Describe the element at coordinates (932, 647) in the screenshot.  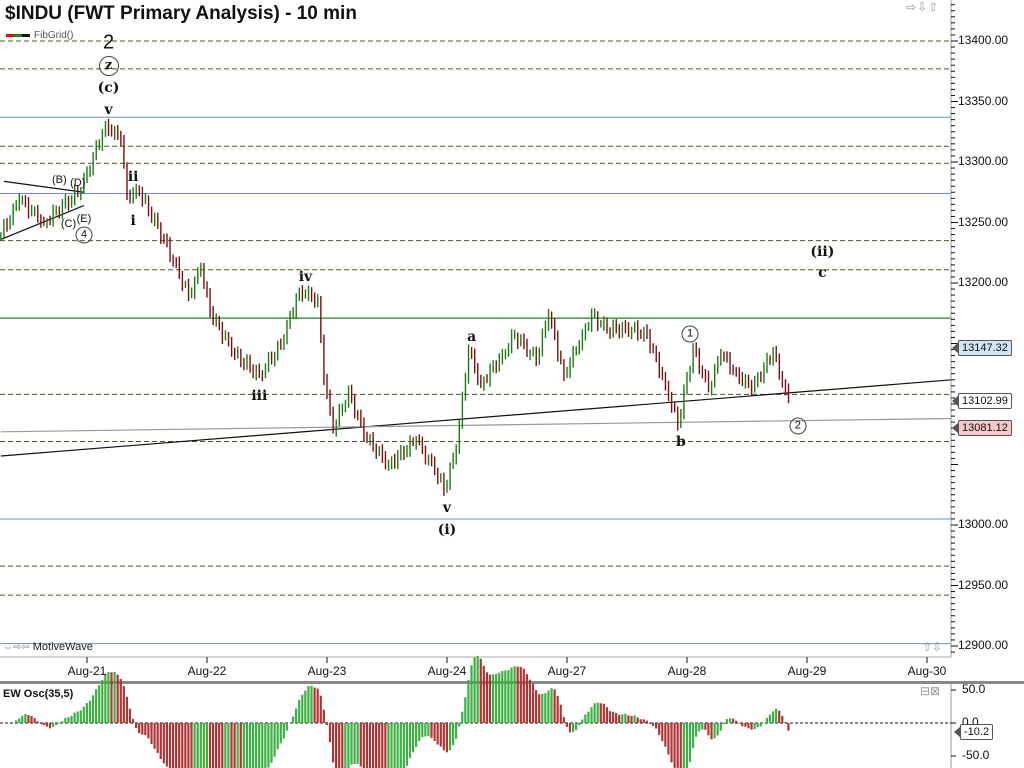
I see `zoom-arrows-icon: ⇧⇩` at that location.